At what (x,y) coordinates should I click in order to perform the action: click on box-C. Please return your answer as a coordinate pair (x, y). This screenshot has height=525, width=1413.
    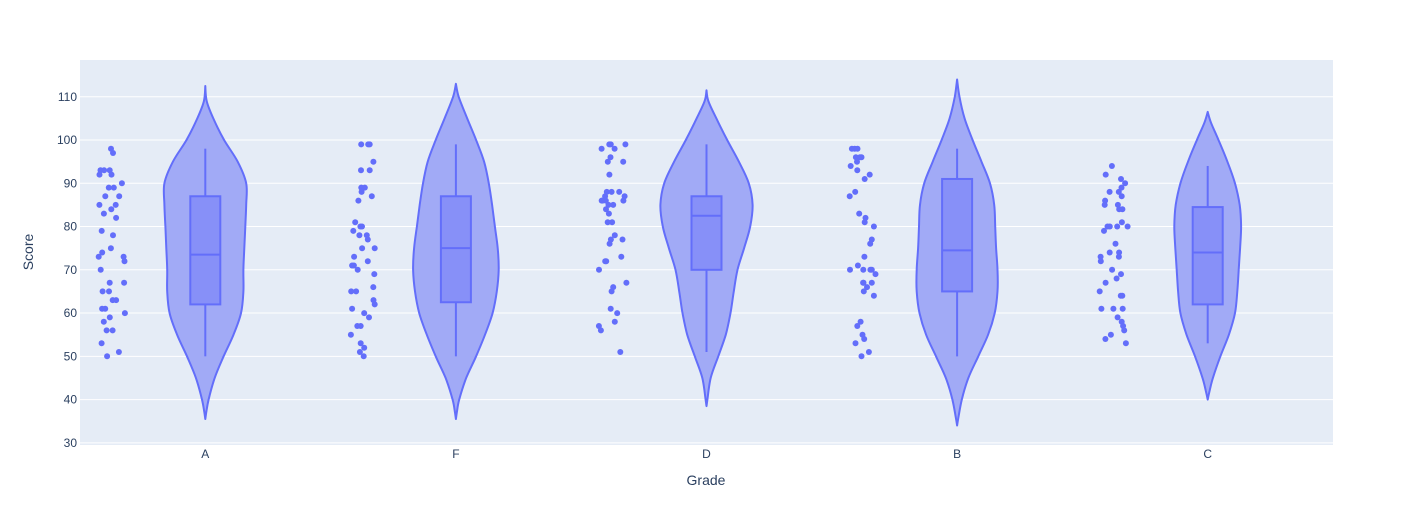
    Looking at the image, I should click on (1207, 256).